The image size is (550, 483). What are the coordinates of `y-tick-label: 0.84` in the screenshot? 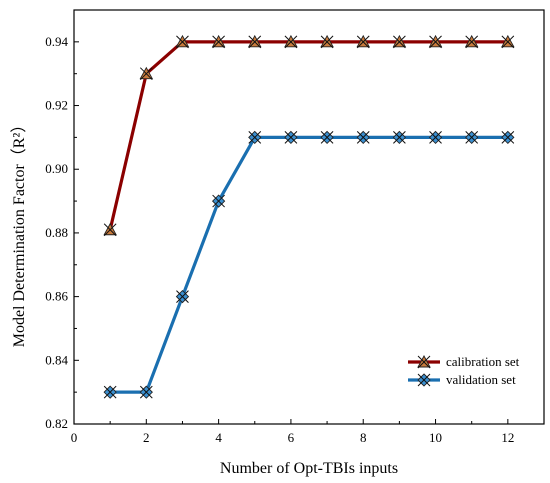 It's located at (56, 359).